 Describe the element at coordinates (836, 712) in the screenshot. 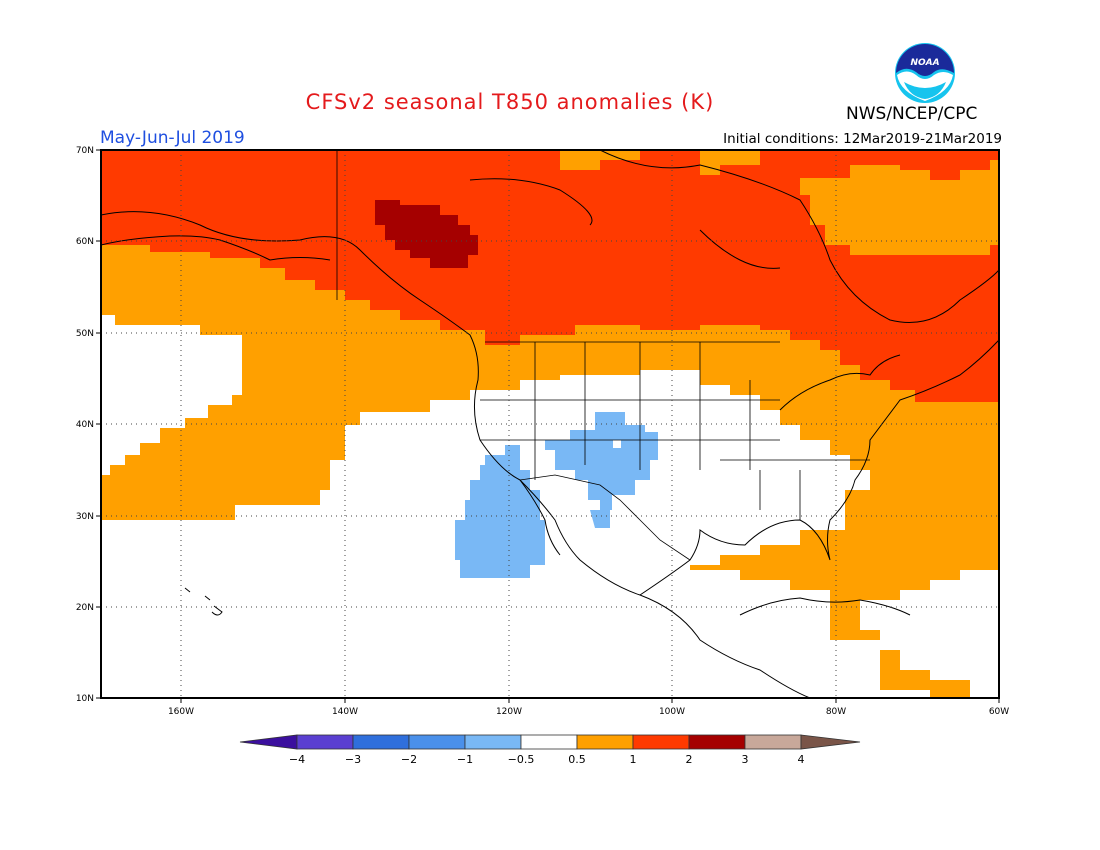

I see `lon-label: 80W` at that location.